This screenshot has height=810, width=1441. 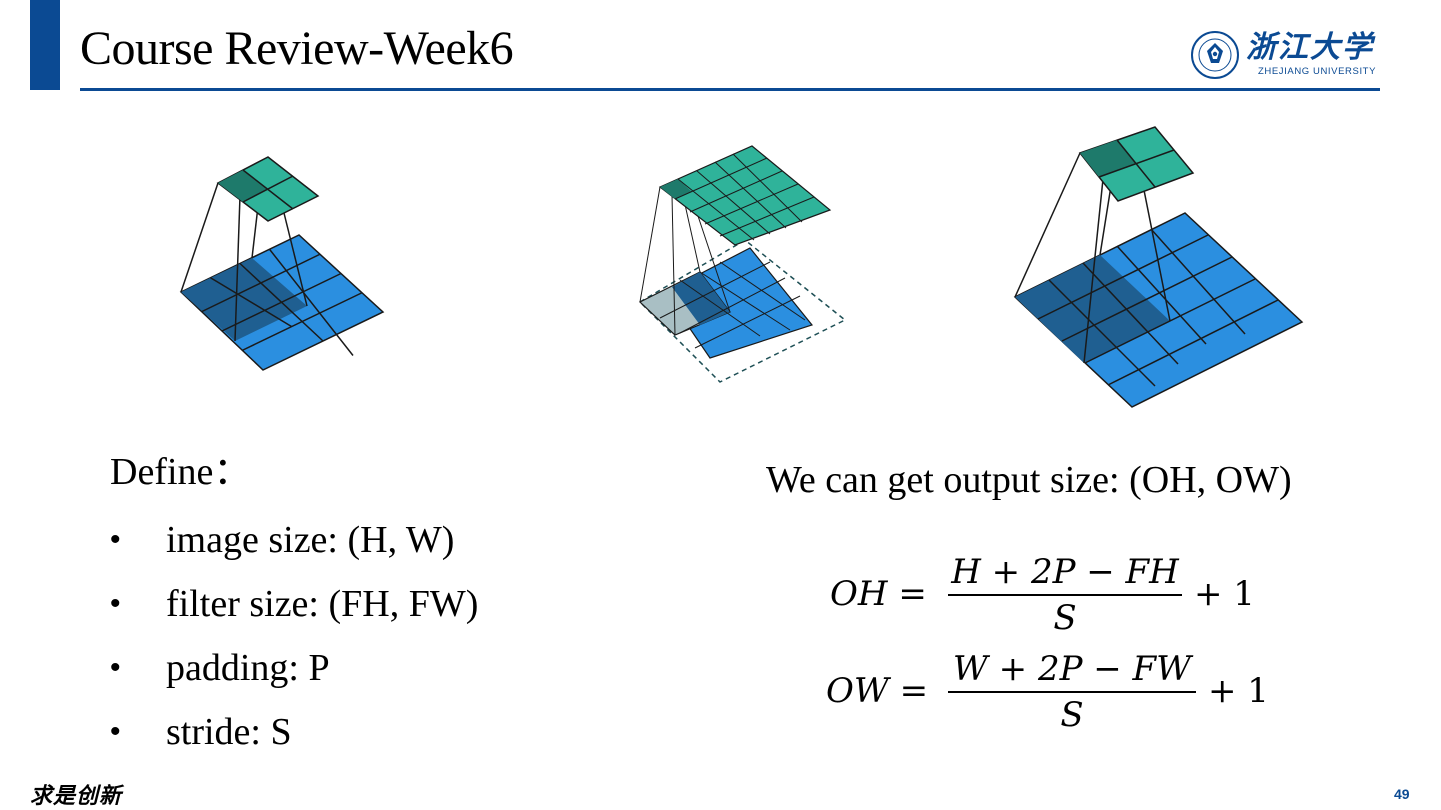 I want to click on formula-oh-rhs: + 1, so click(x=1224, y=594).